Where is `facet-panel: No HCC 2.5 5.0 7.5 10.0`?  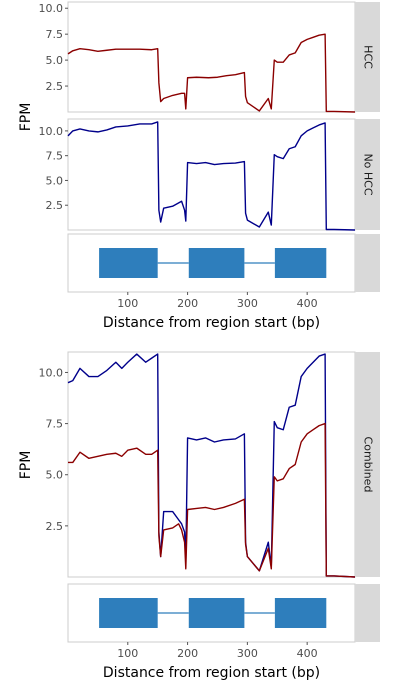
facet-panel: No HCC 2.5 5.0 7.5 10.0 is located at coordinates (210, 174).